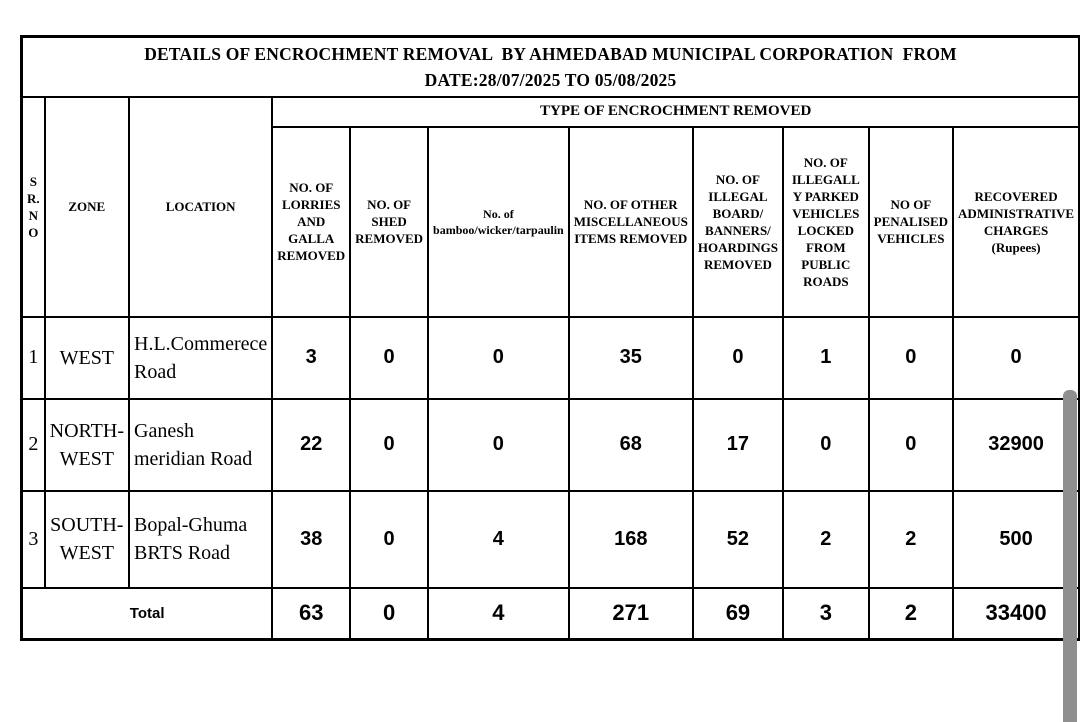 The image size is (1080, 722). What do you see at coordinates (826, 539) in the screenshot?
I see `cell-parked: 2` at bounding box center [826, 539].